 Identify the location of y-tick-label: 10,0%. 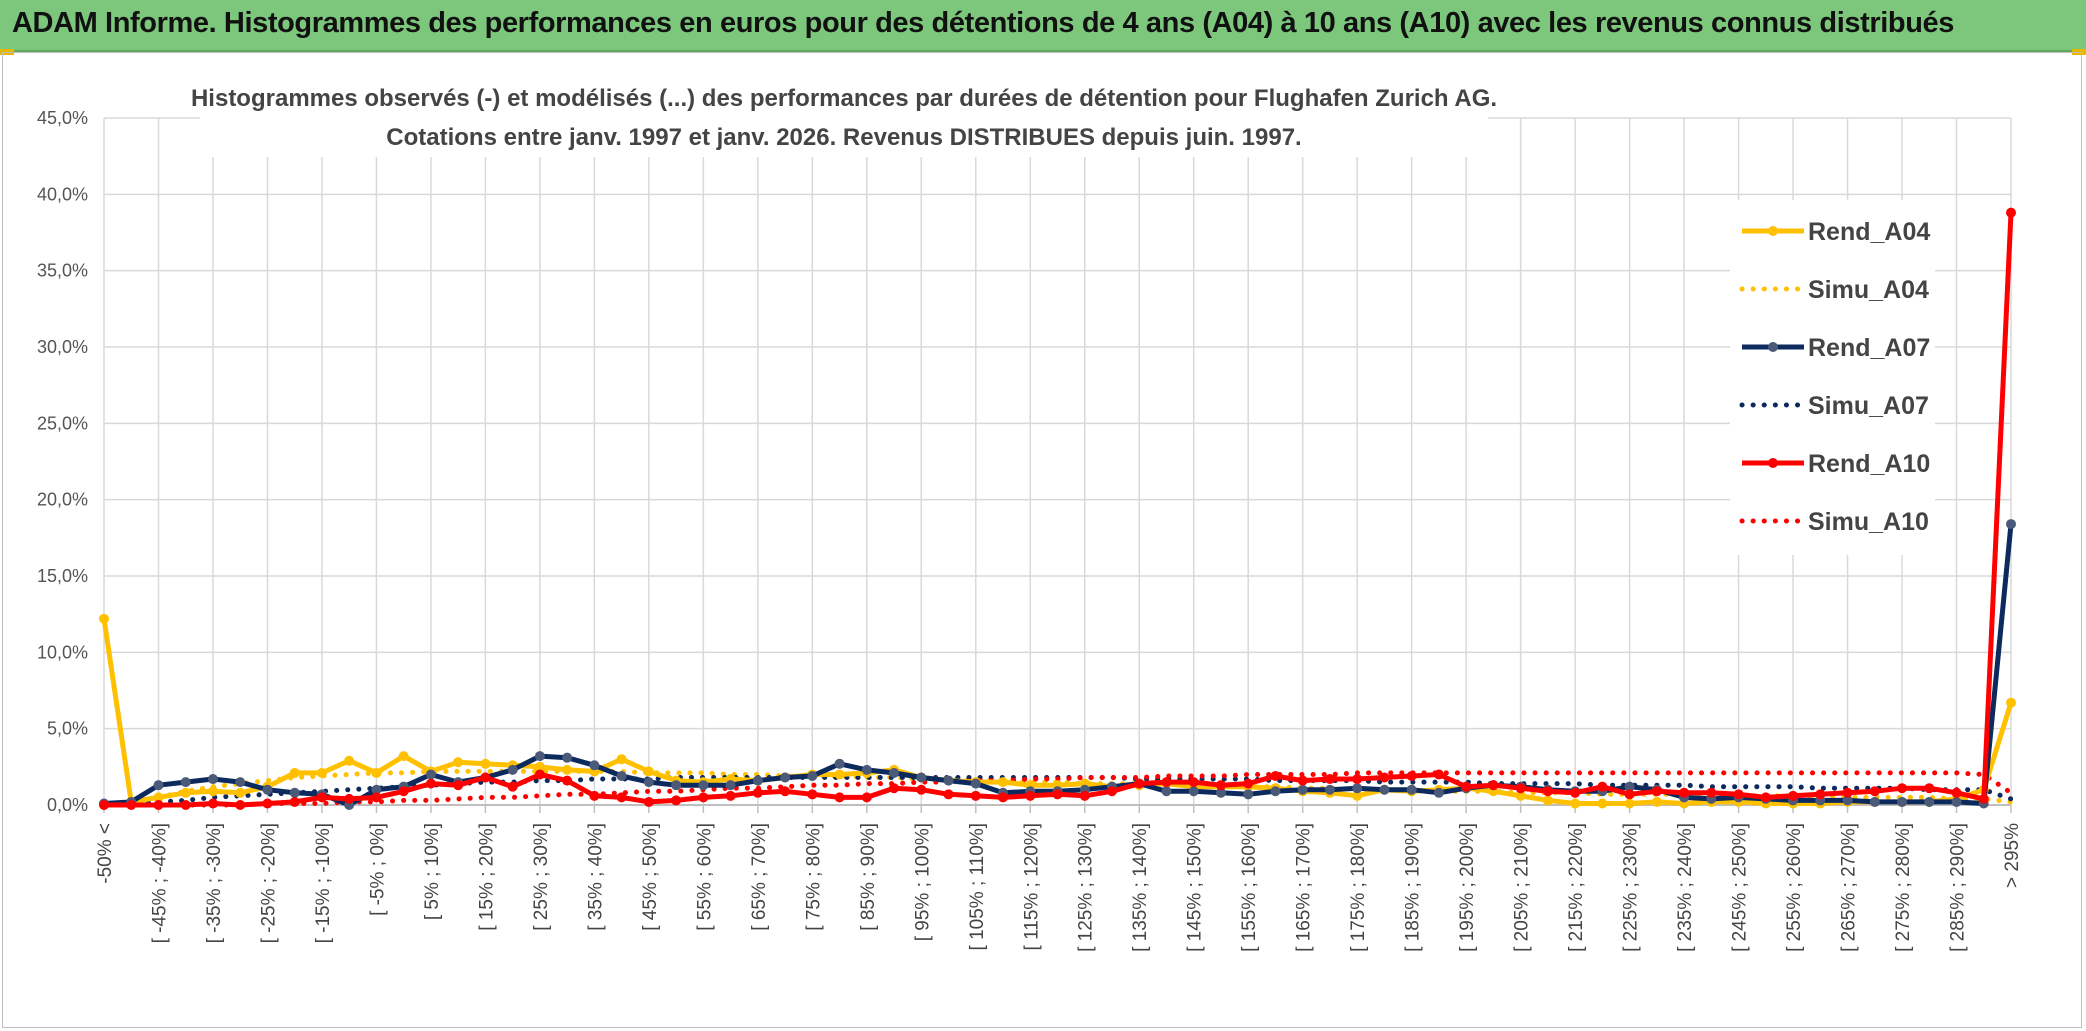
(62, 652).